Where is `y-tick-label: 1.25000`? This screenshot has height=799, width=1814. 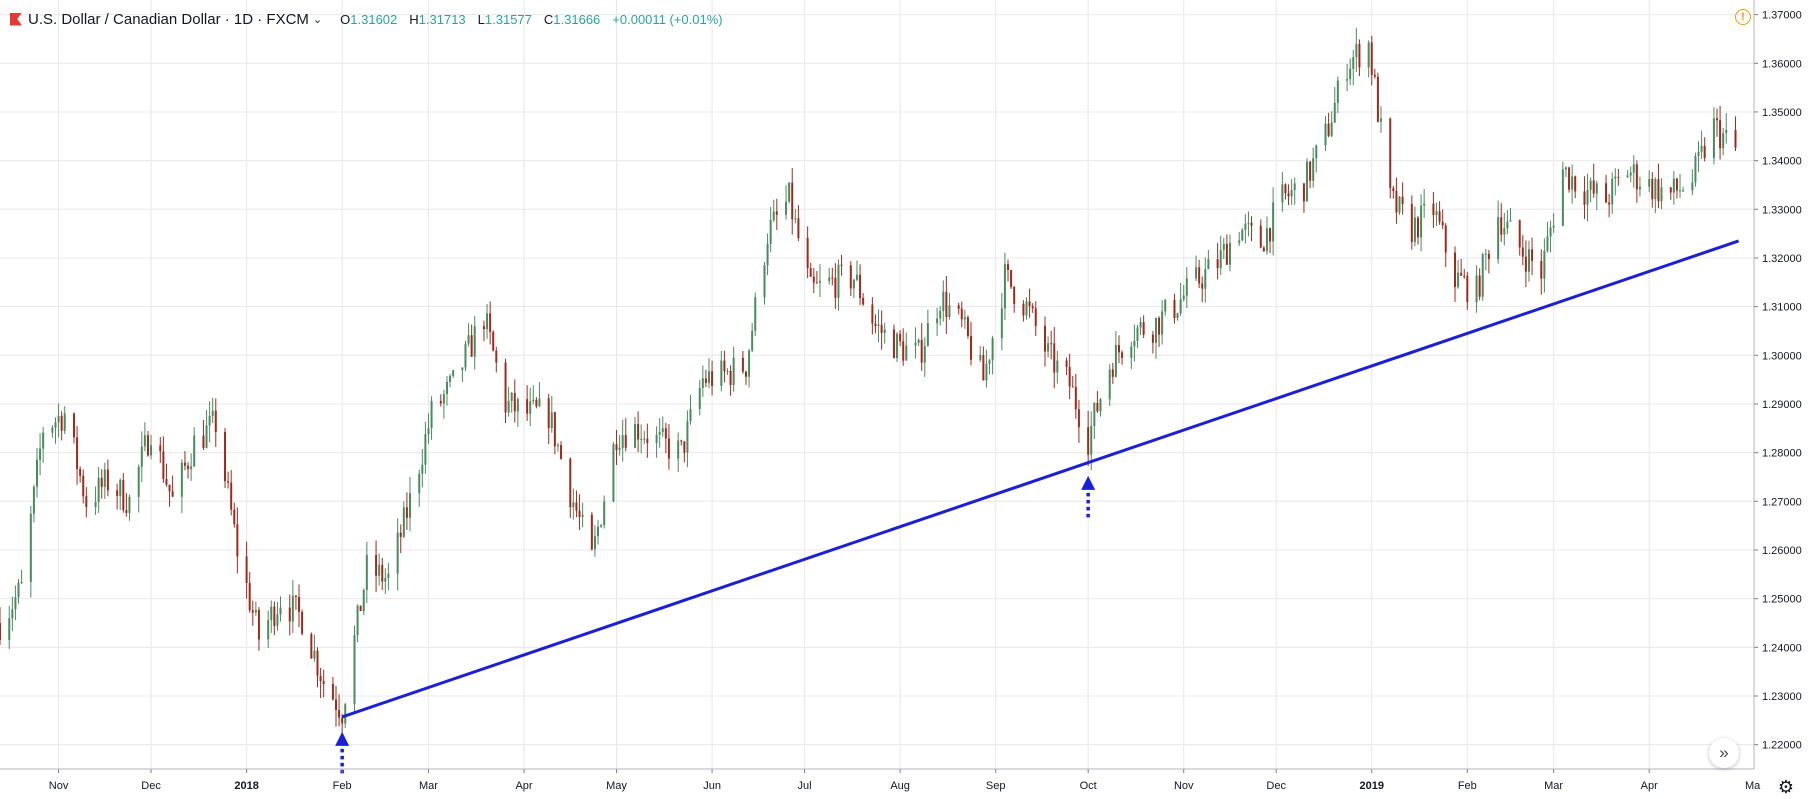
y-tick-label: 1.25000 is located at coordinates (1782, 600).